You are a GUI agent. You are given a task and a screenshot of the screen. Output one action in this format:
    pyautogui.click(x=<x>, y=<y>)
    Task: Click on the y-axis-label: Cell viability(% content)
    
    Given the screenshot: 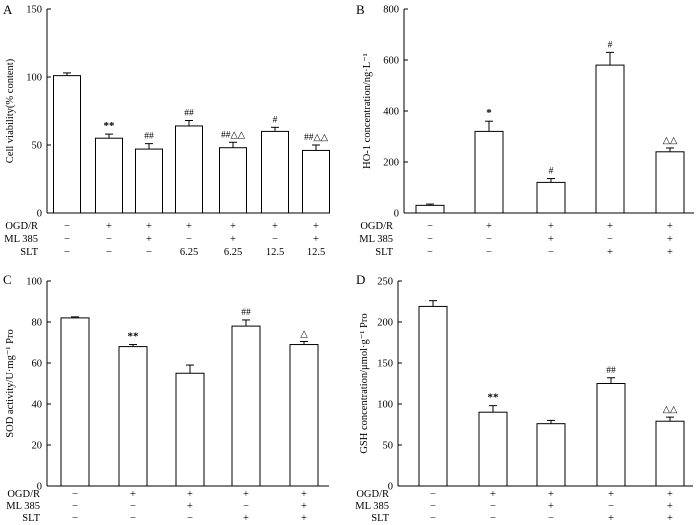 What is the action you would take?
    pyautogui.click(x=10, y=110)
    